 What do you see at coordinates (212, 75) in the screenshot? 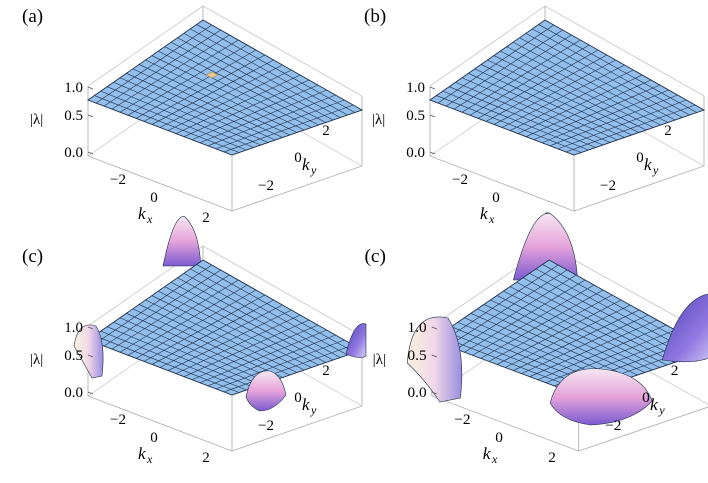
I see `center-defect` at bounding box center [212, 75].